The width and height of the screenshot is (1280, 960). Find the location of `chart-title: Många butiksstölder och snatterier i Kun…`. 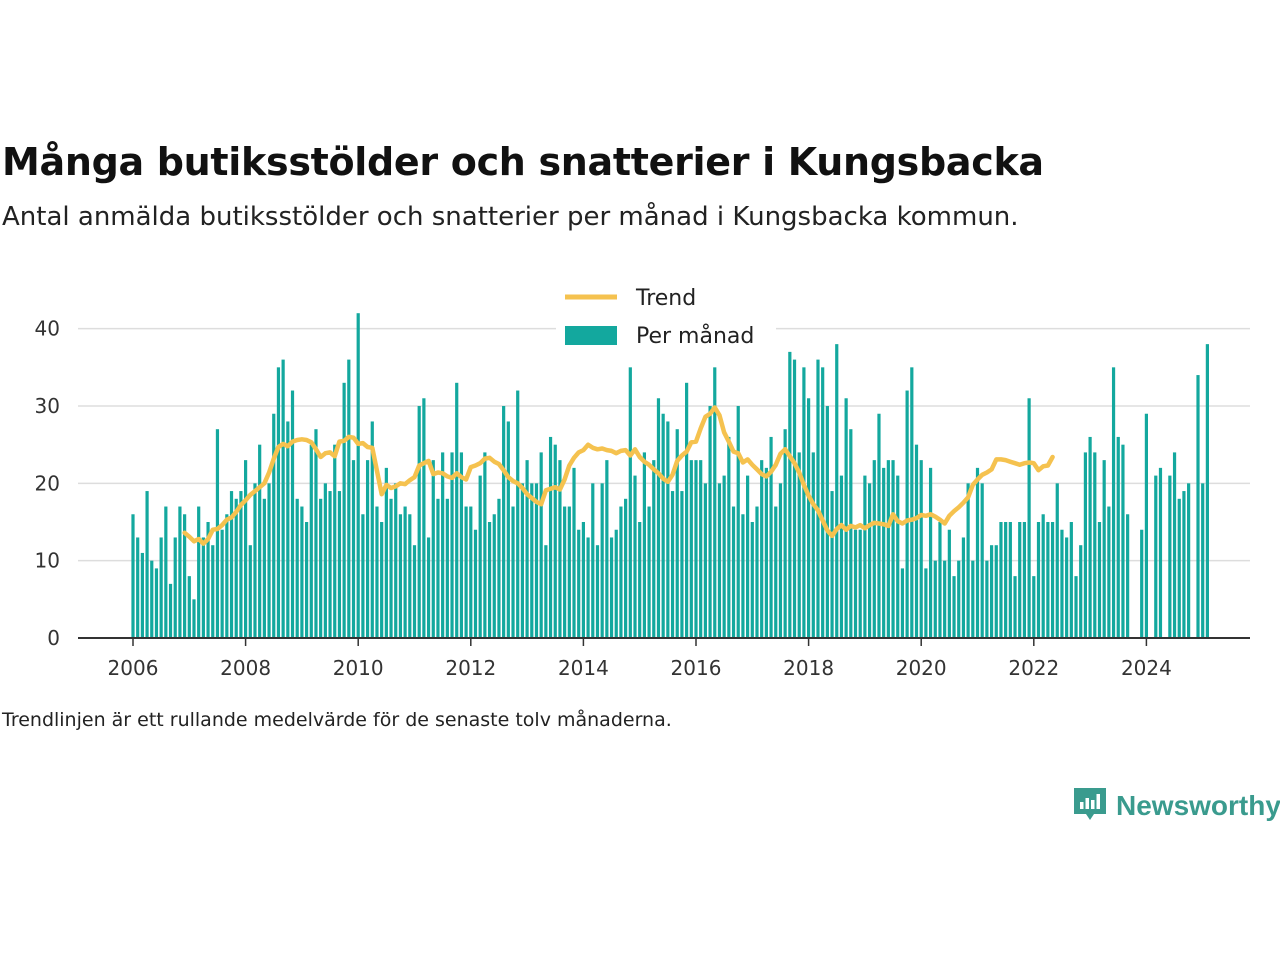

chart-title: Många butiksstölder och snatterier i Kun… is located at coordinates (523, 162).